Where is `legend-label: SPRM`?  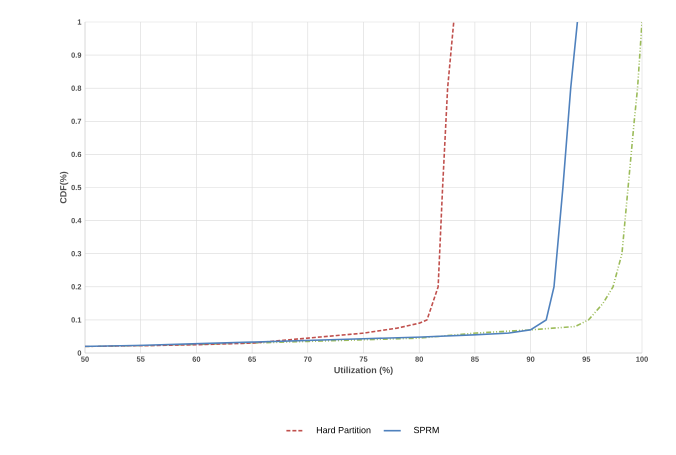 legend-label: SPRM is located at coordinates (426, 430).